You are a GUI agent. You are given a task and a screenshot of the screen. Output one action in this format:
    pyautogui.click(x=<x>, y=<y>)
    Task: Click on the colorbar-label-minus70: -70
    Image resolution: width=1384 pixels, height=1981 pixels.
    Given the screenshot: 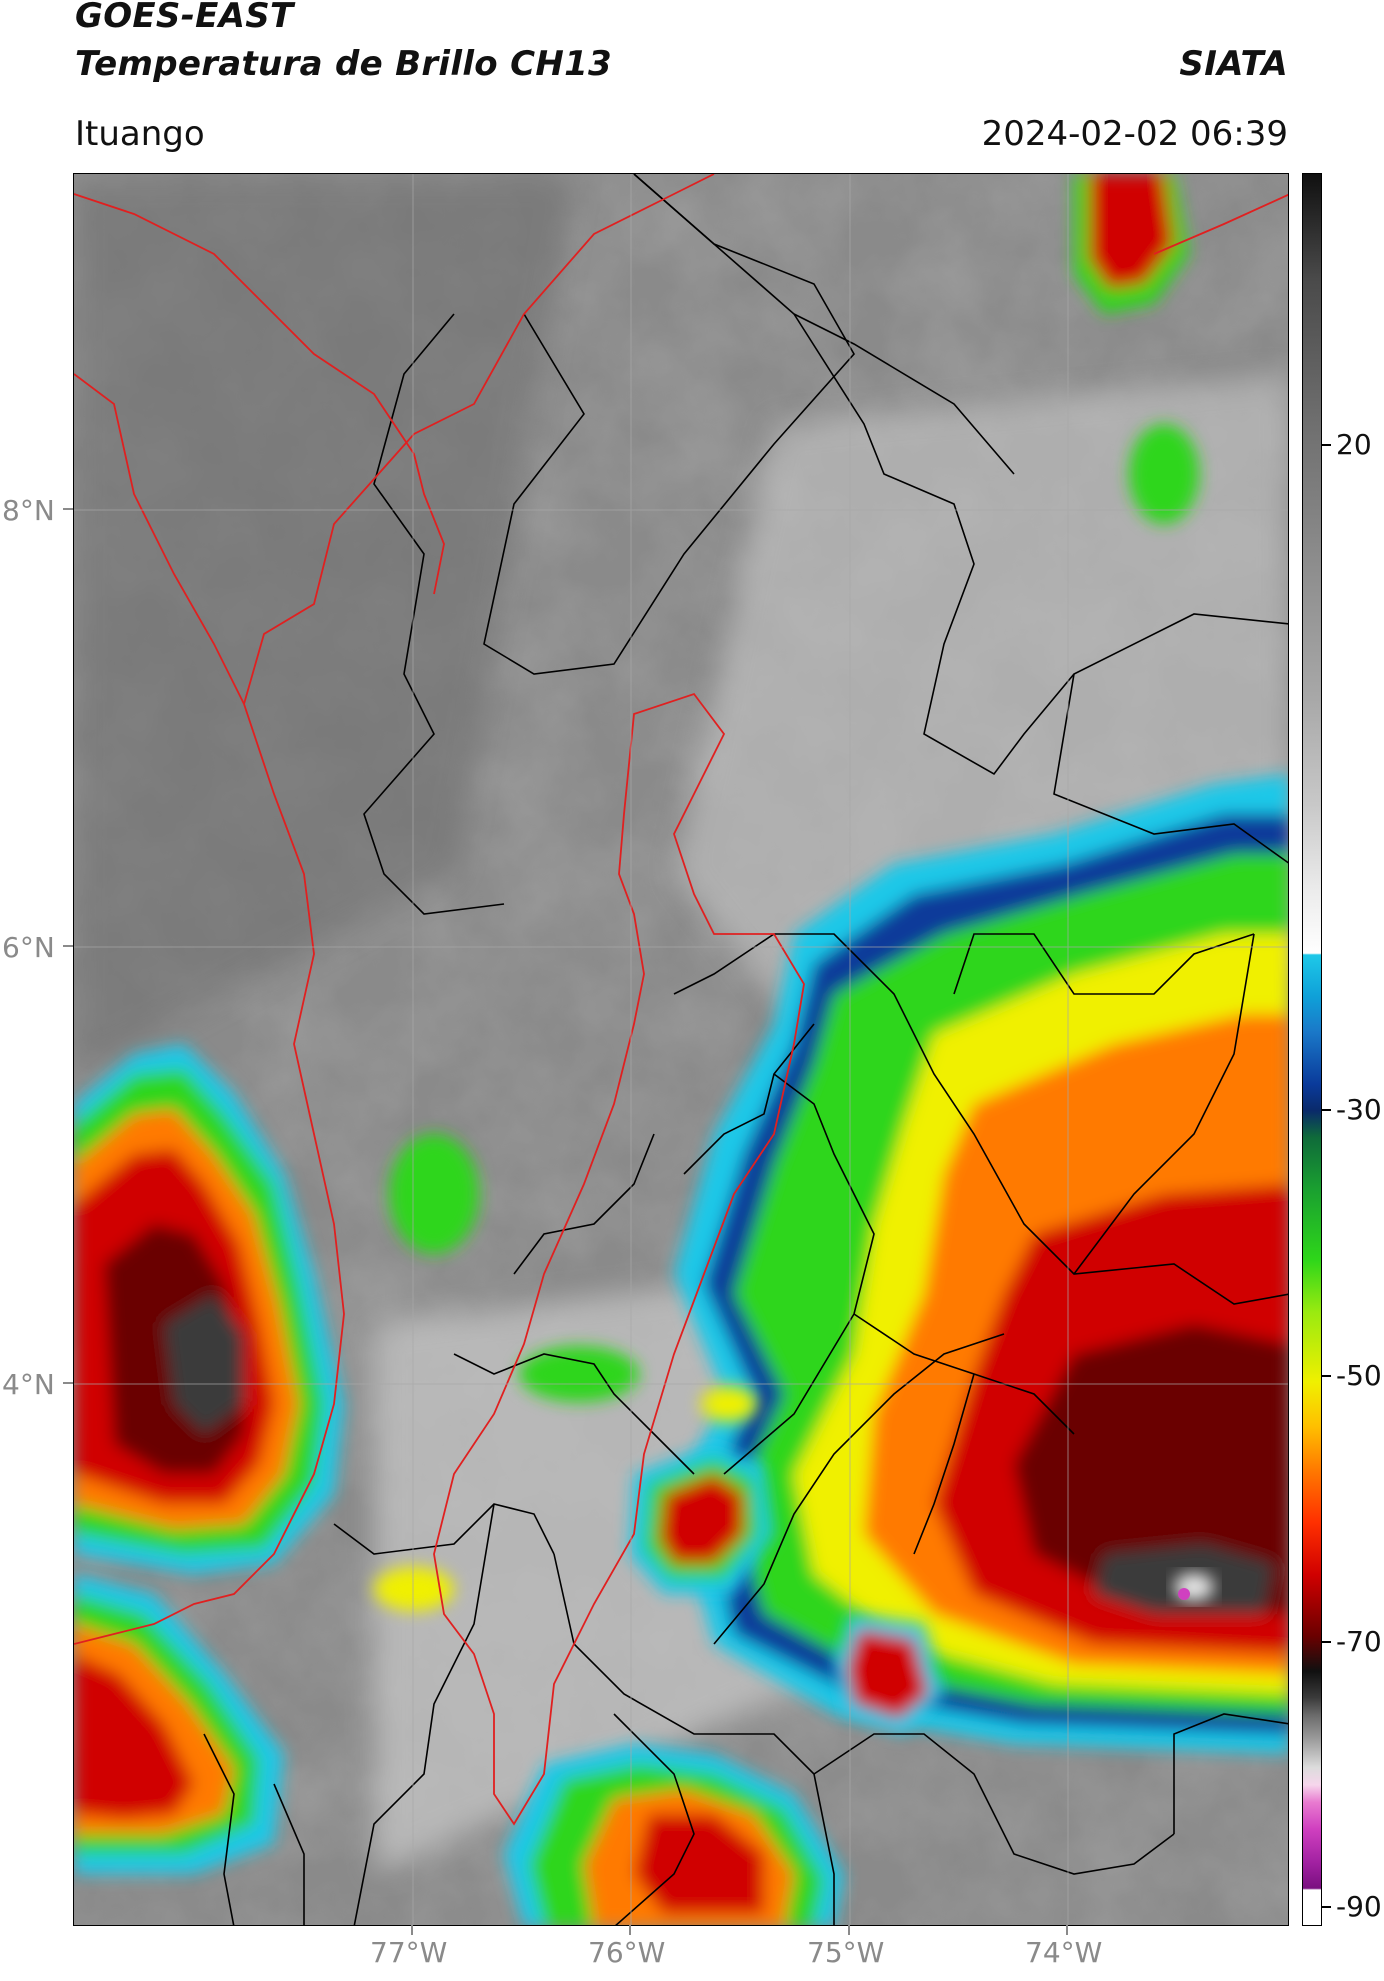 What is the action you would take?
    pyautogui.click(x=1359, y=1641)
    